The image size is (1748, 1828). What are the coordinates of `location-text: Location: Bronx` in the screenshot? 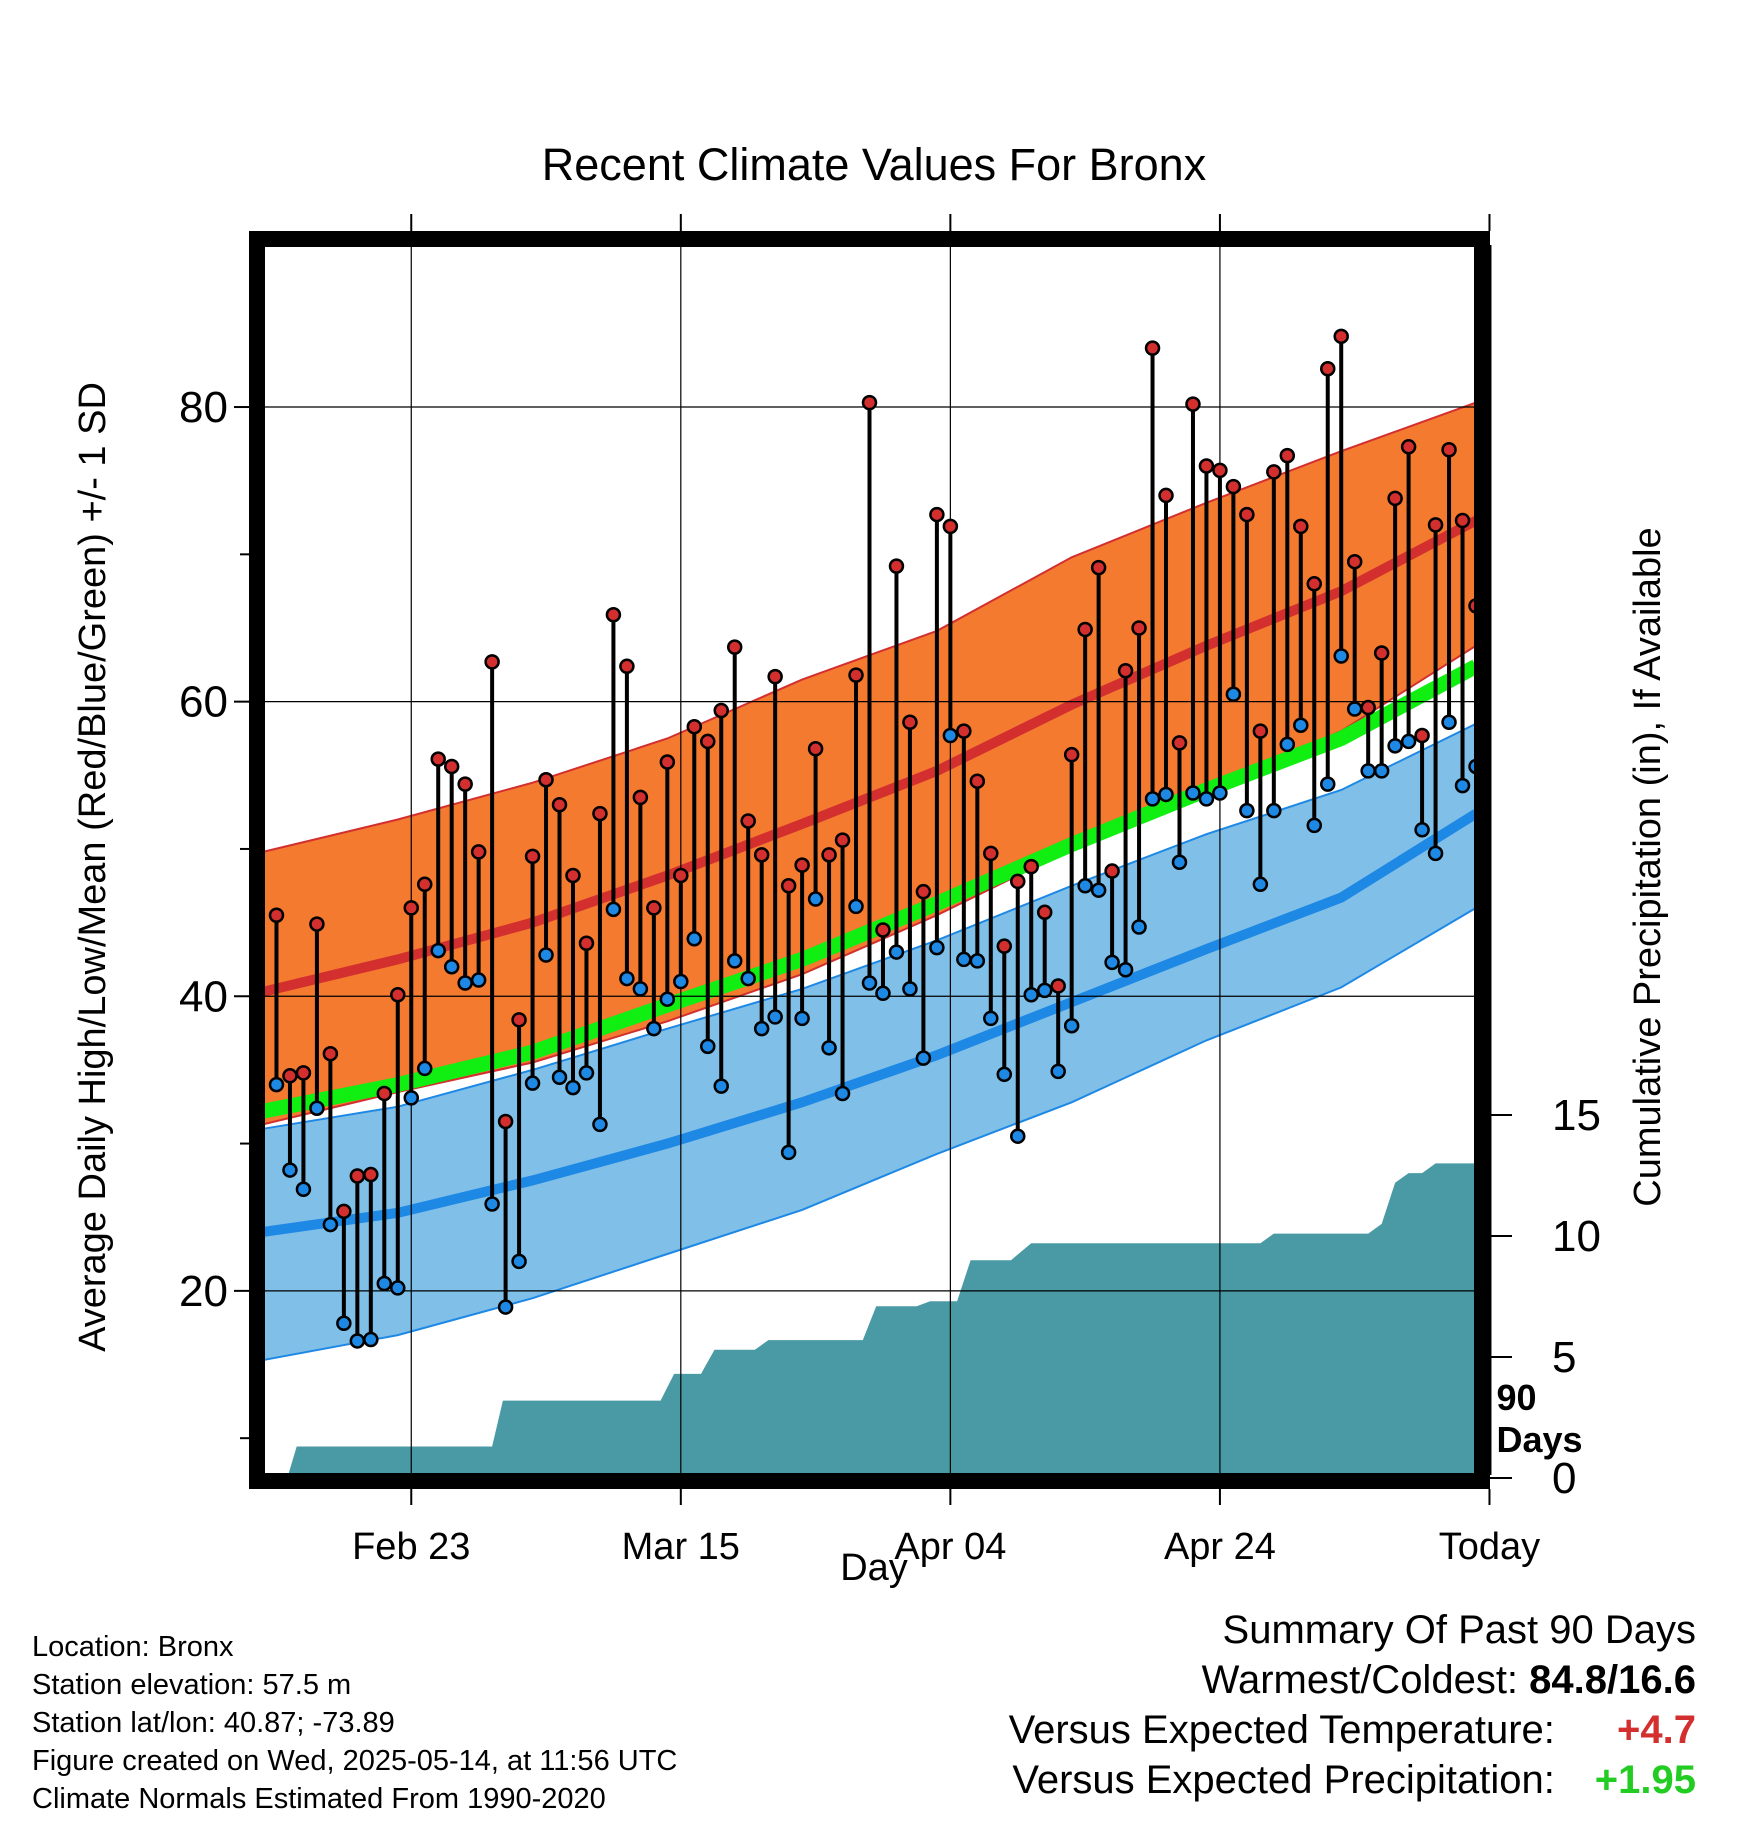 It's located at (133, 1647).